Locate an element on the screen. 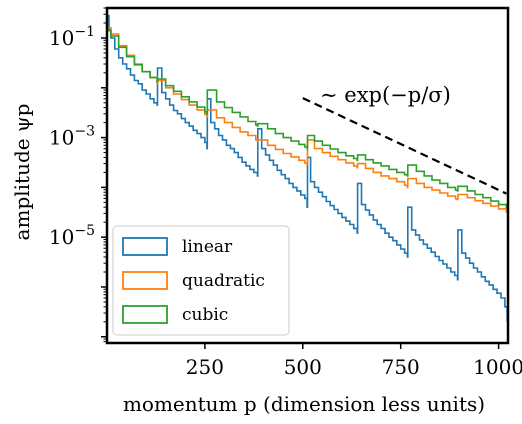 This screenshot has width=522, height=424. legend-swatch-cubic is located at coordinates (145, 314).